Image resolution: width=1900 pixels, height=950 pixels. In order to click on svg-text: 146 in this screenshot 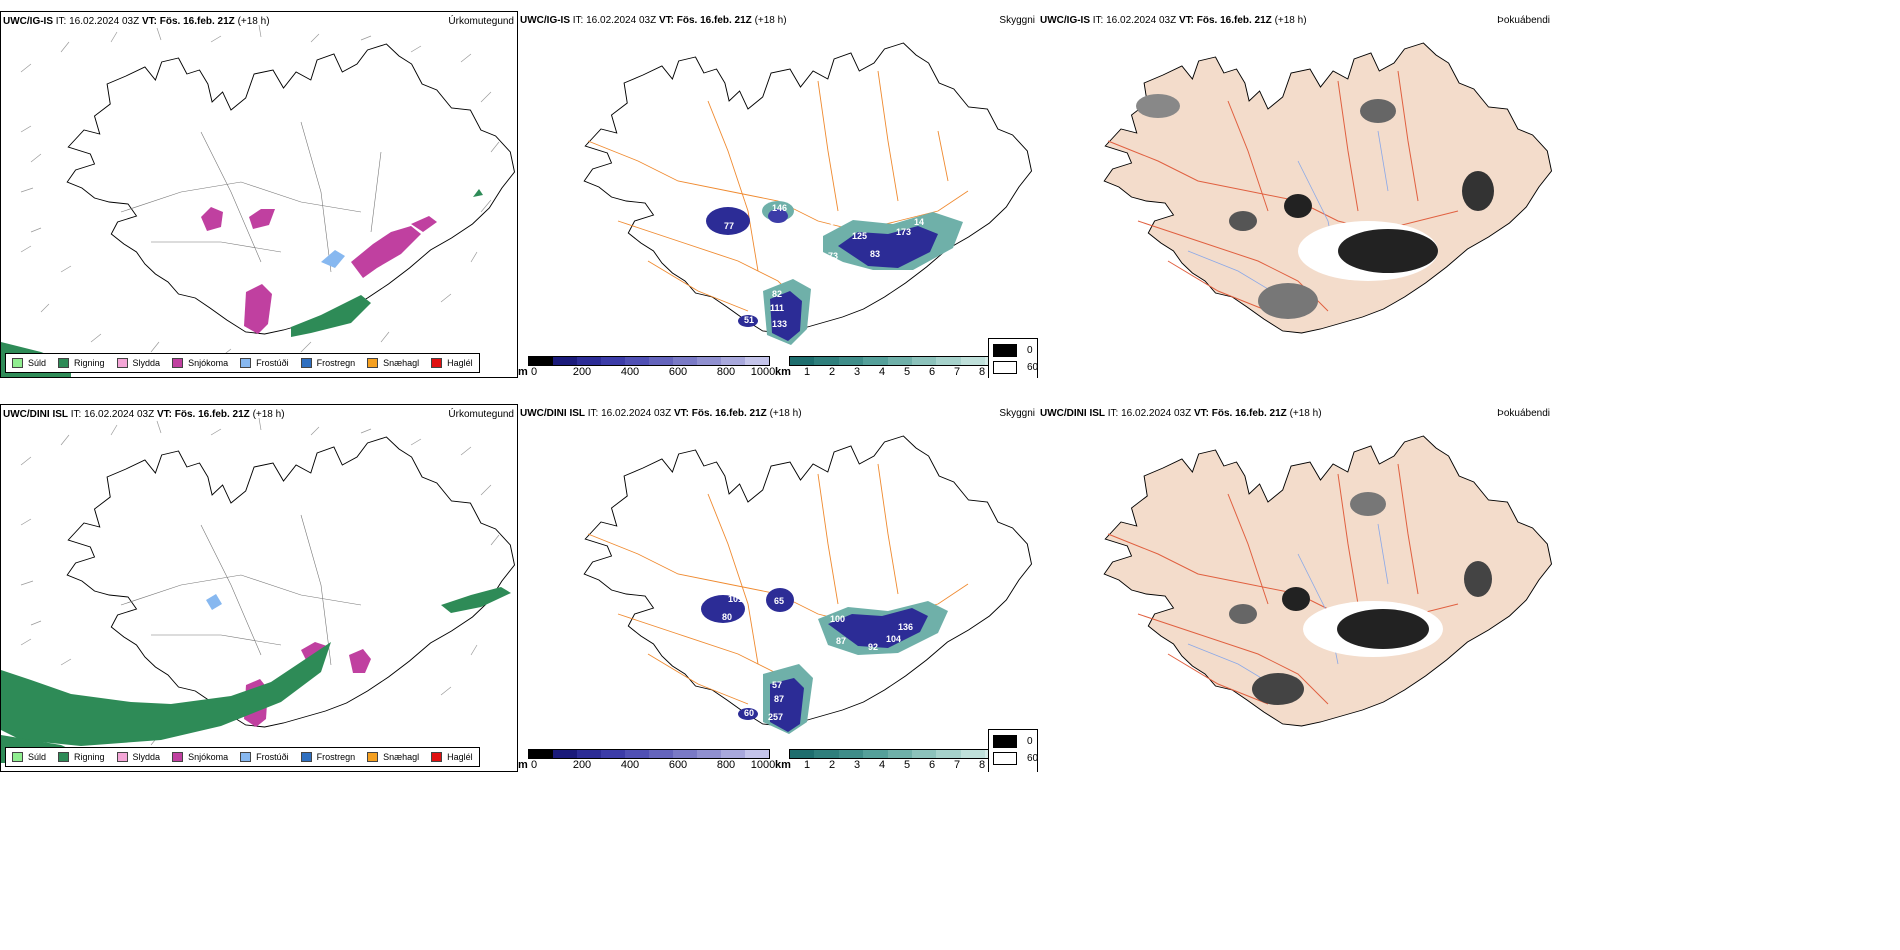, I will do `click(779, 208)`.